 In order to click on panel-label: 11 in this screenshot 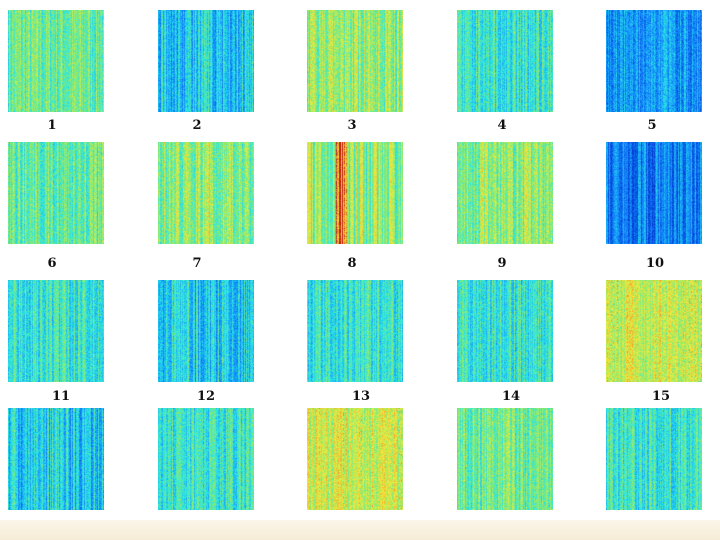, I will do `click(61, 396)`.